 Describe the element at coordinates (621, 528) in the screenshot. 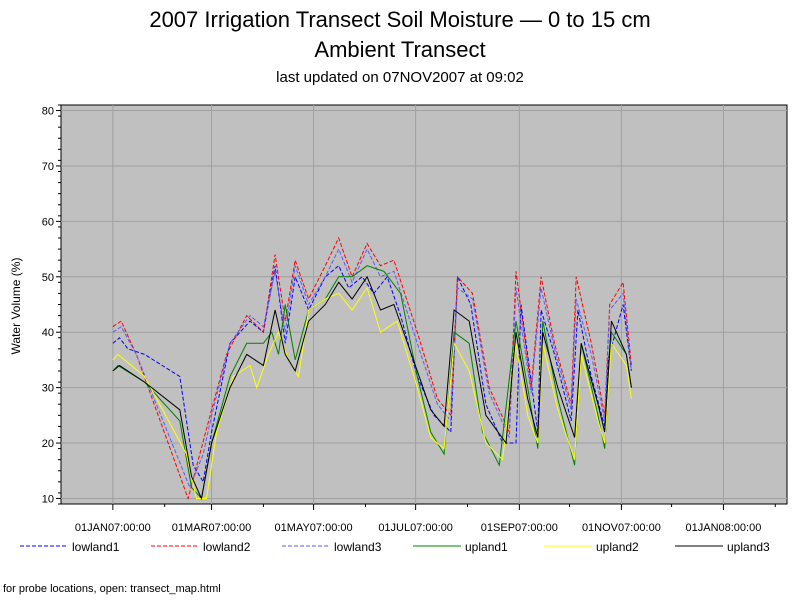

I see `x-tick-label: 01NOV07:00:00` at that location.